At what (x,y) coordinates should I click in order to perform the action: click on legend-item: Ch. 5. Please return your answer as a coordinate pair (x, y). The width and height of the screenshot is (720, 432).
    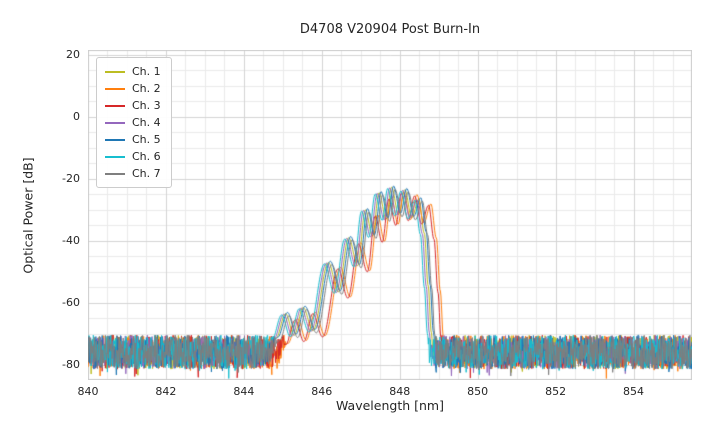
    Looking at the image, I should click on (133, 139).